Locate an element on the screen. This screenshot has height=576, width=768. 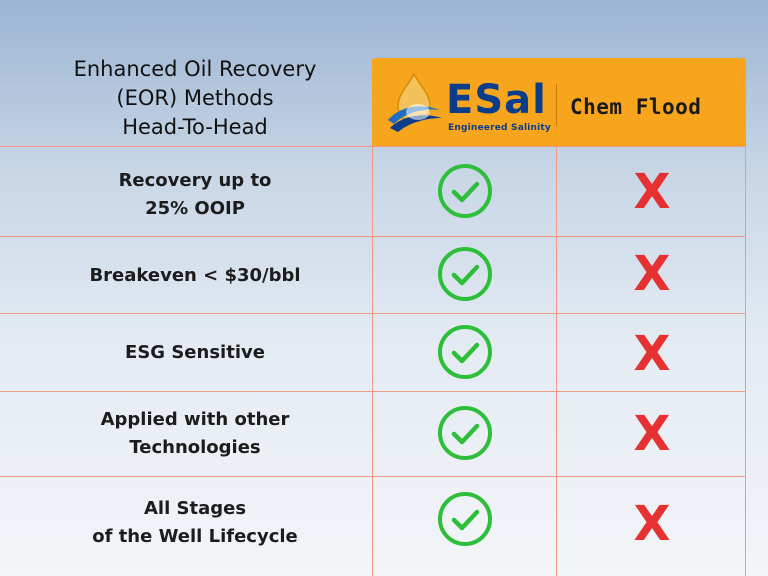
criterion-line: of the Well Lifecycle is located at coordinates (195, 536).